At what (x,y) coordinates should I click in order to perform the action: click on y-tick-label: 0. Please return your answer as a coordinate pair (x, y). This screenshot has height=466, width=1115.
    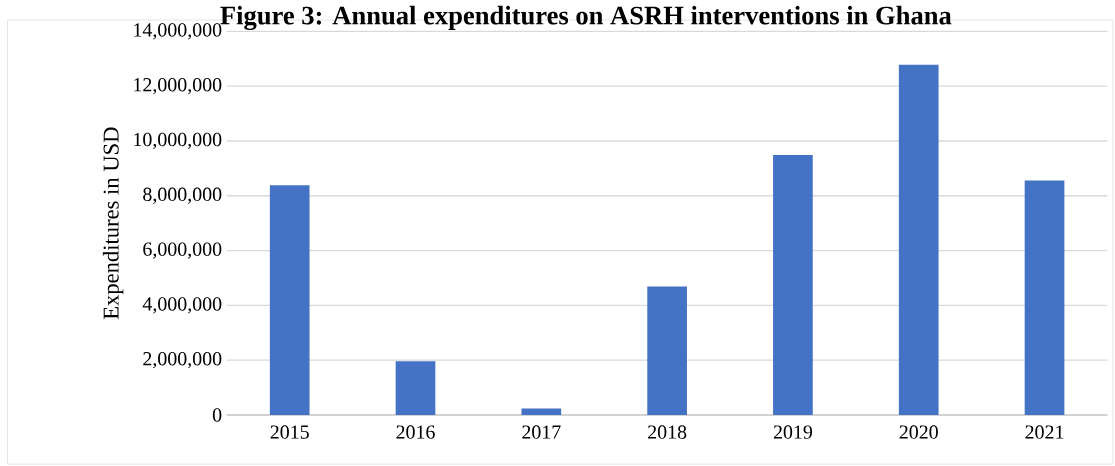
    Looking at the image, I should click on (217, 415).